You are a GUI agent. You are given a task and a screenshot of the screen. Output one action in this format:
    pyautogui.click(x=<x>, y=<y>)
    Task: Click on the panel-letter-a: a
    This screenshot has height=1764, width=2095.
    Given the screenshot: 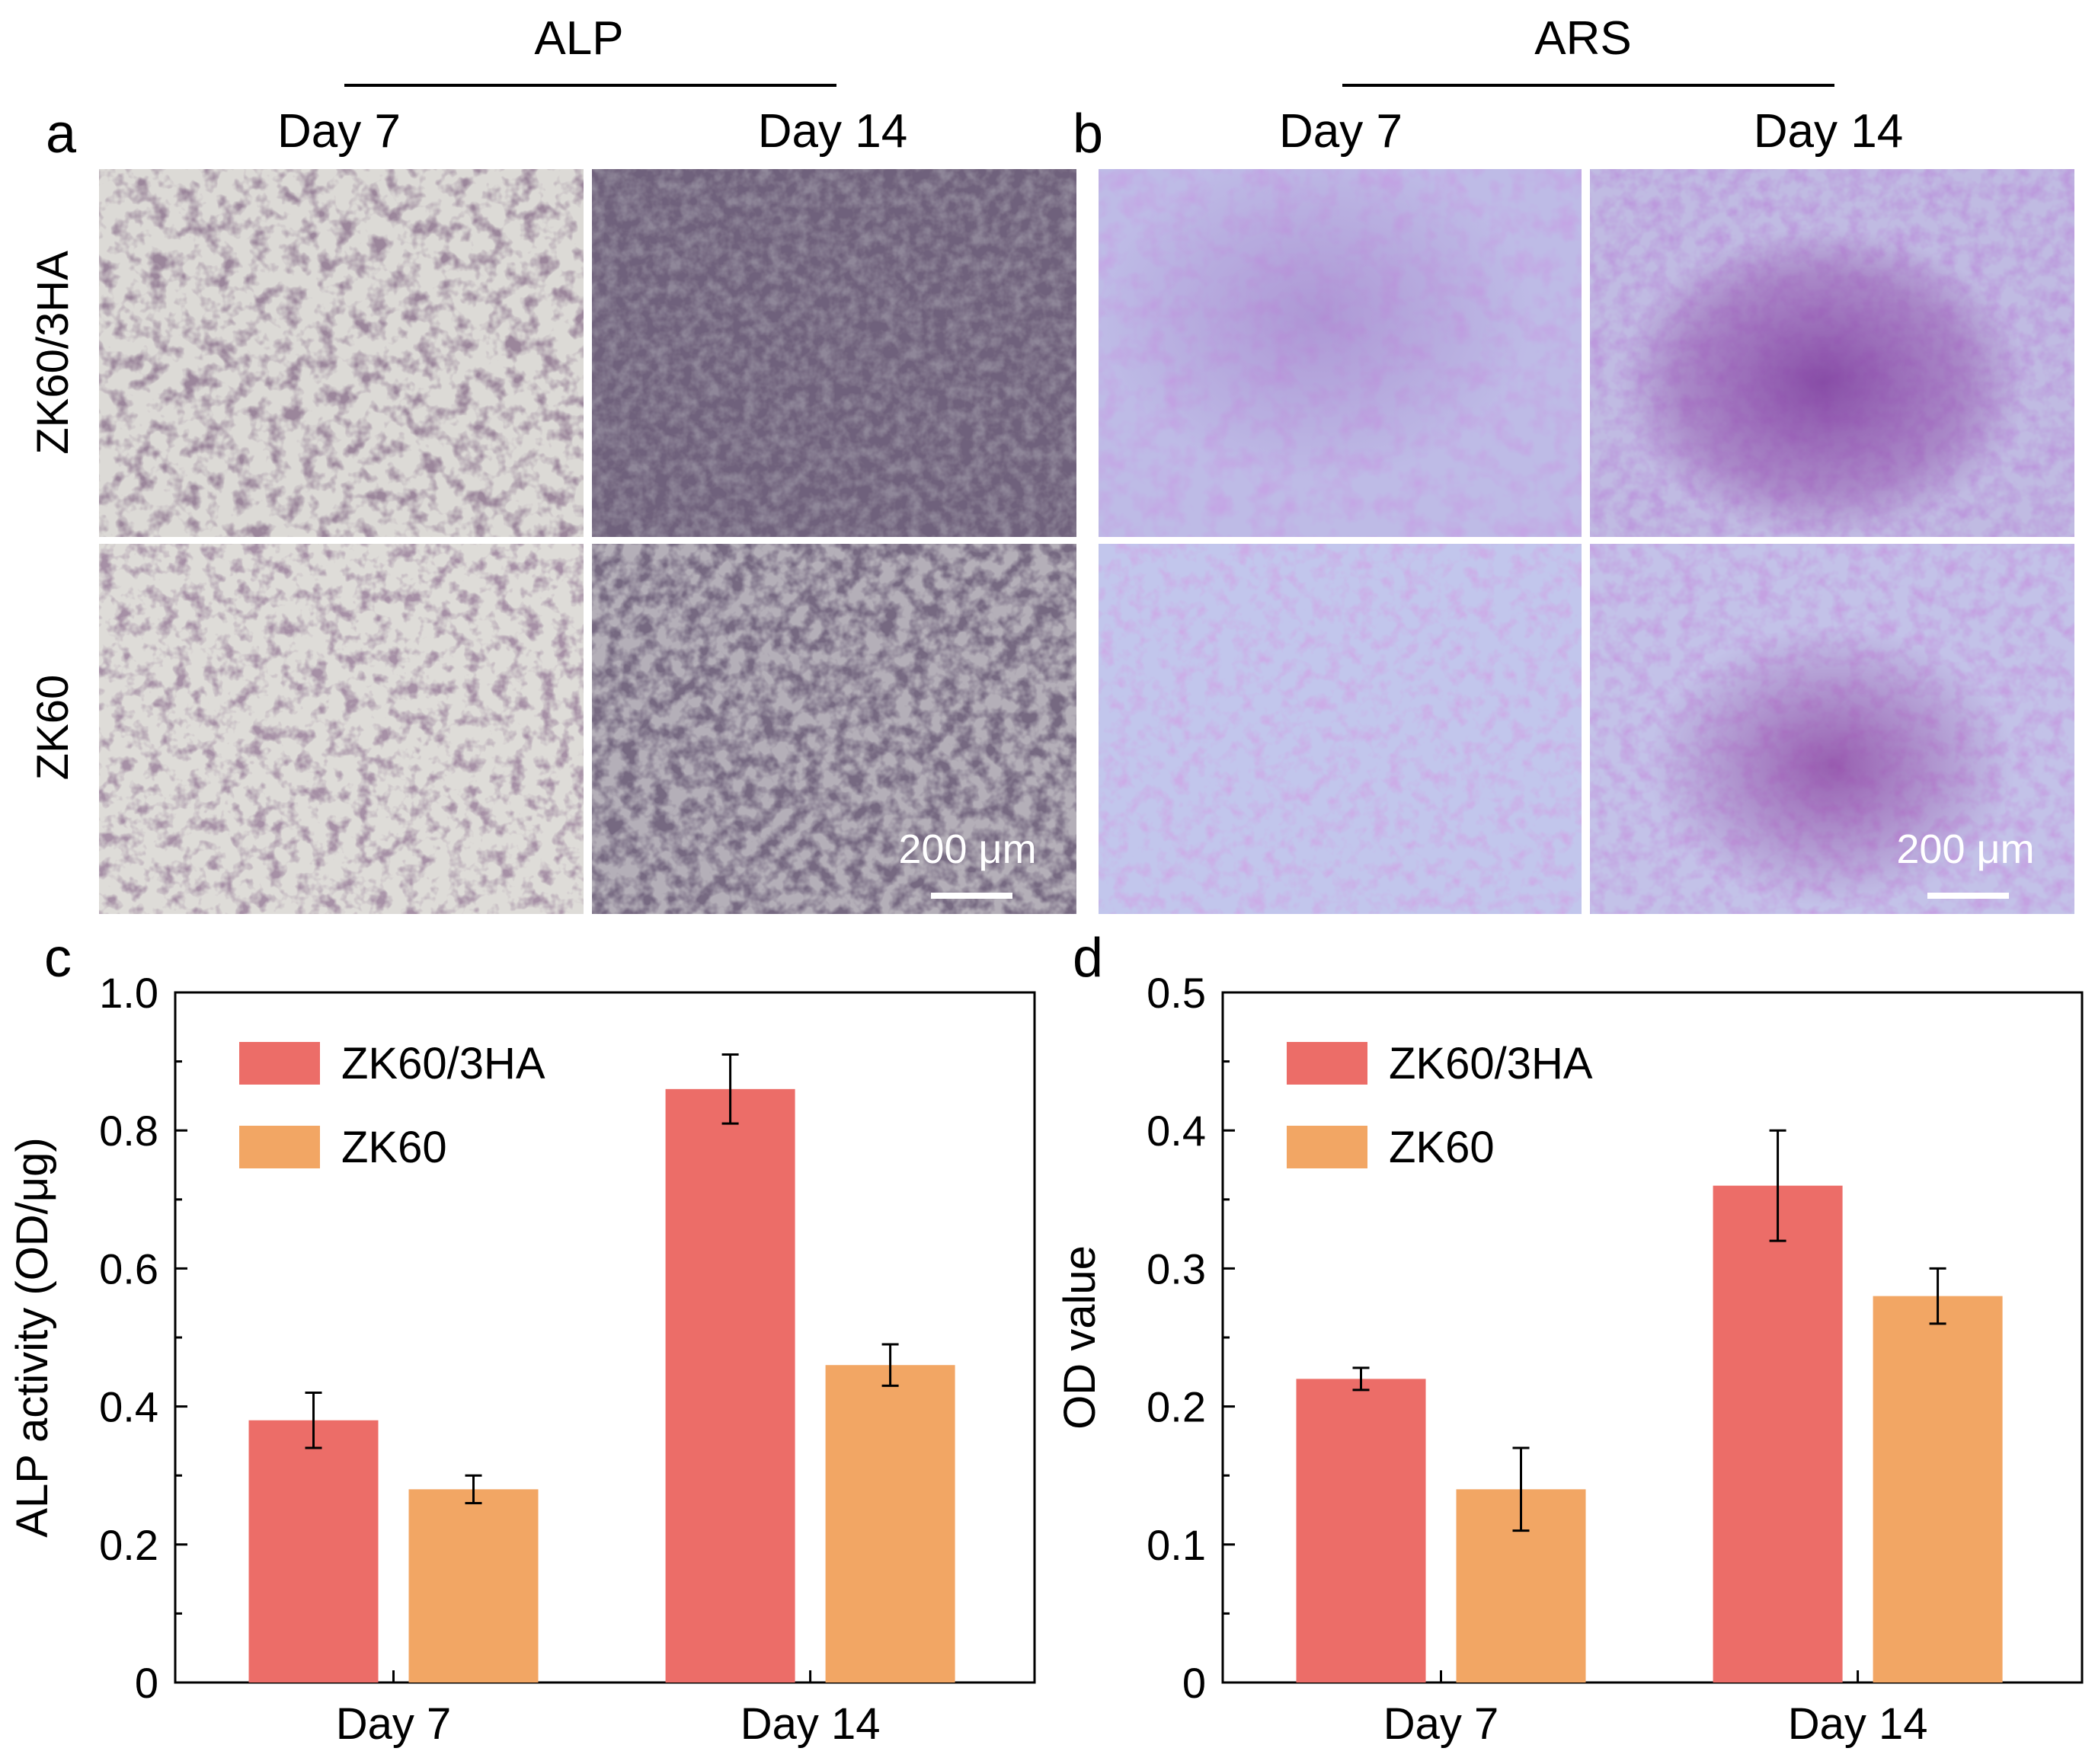 What is the action you would take?
    pyautogui.click(x=61, y=134)
    